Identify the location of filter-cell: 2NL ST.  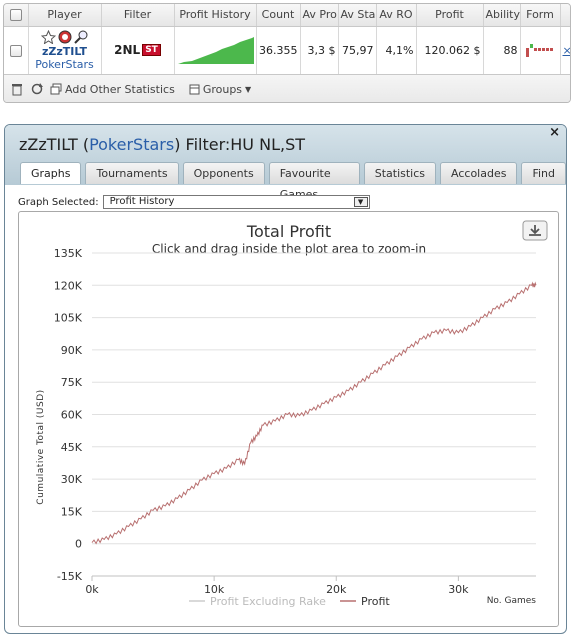
(138, 50).